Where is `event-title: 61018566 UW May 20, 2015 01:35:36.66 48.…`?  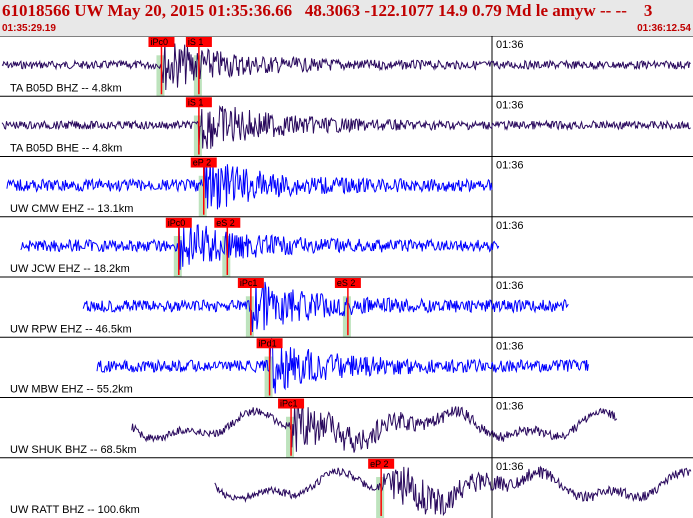 event-title: 61018566 UW May 20, 2015 01:35:36.66 48.… is located at coordinates (327, 10).